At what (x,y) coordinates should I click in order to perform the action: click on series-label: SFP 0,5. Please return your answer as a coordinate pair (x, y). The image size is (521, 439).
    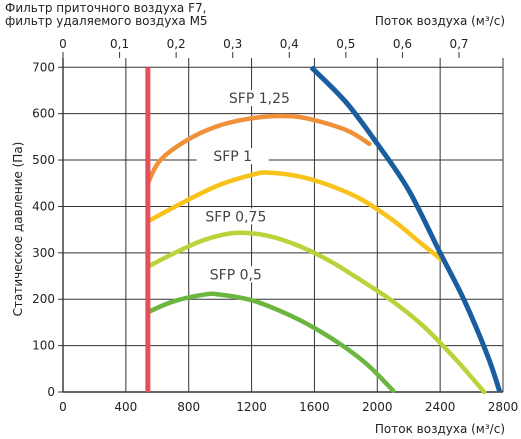
    Looking at the image, I should click on (236, 275).